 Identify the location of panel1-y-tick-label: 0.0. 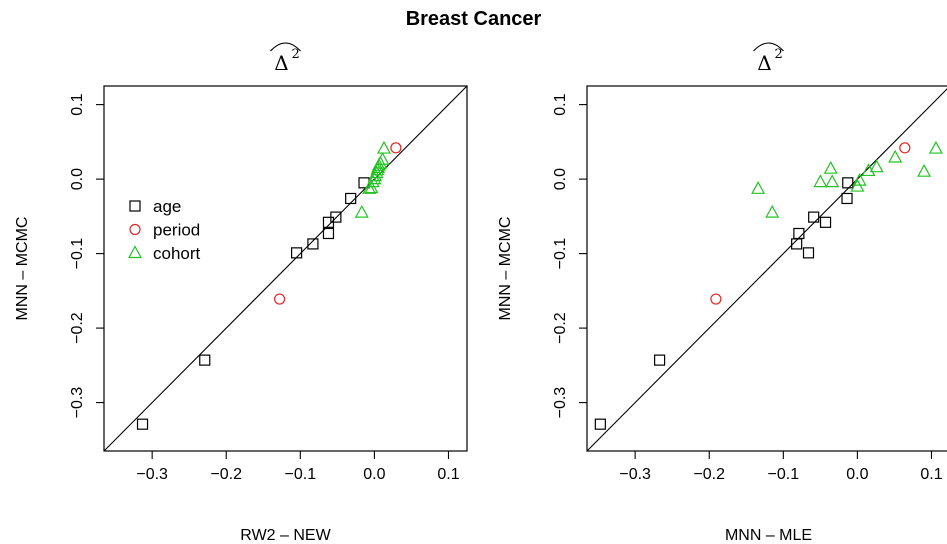
(77, 179).